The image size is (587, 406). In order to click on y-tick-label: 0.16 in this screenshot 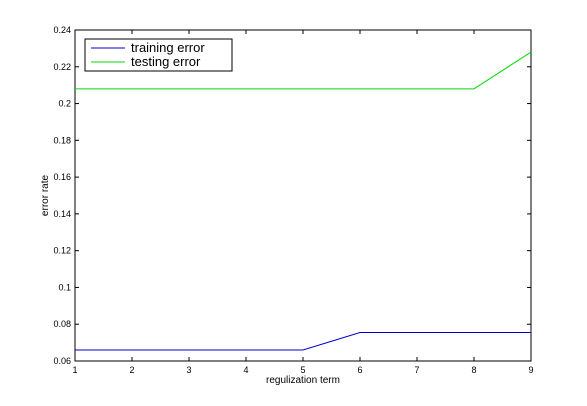, I will do `click(62, 177)`.